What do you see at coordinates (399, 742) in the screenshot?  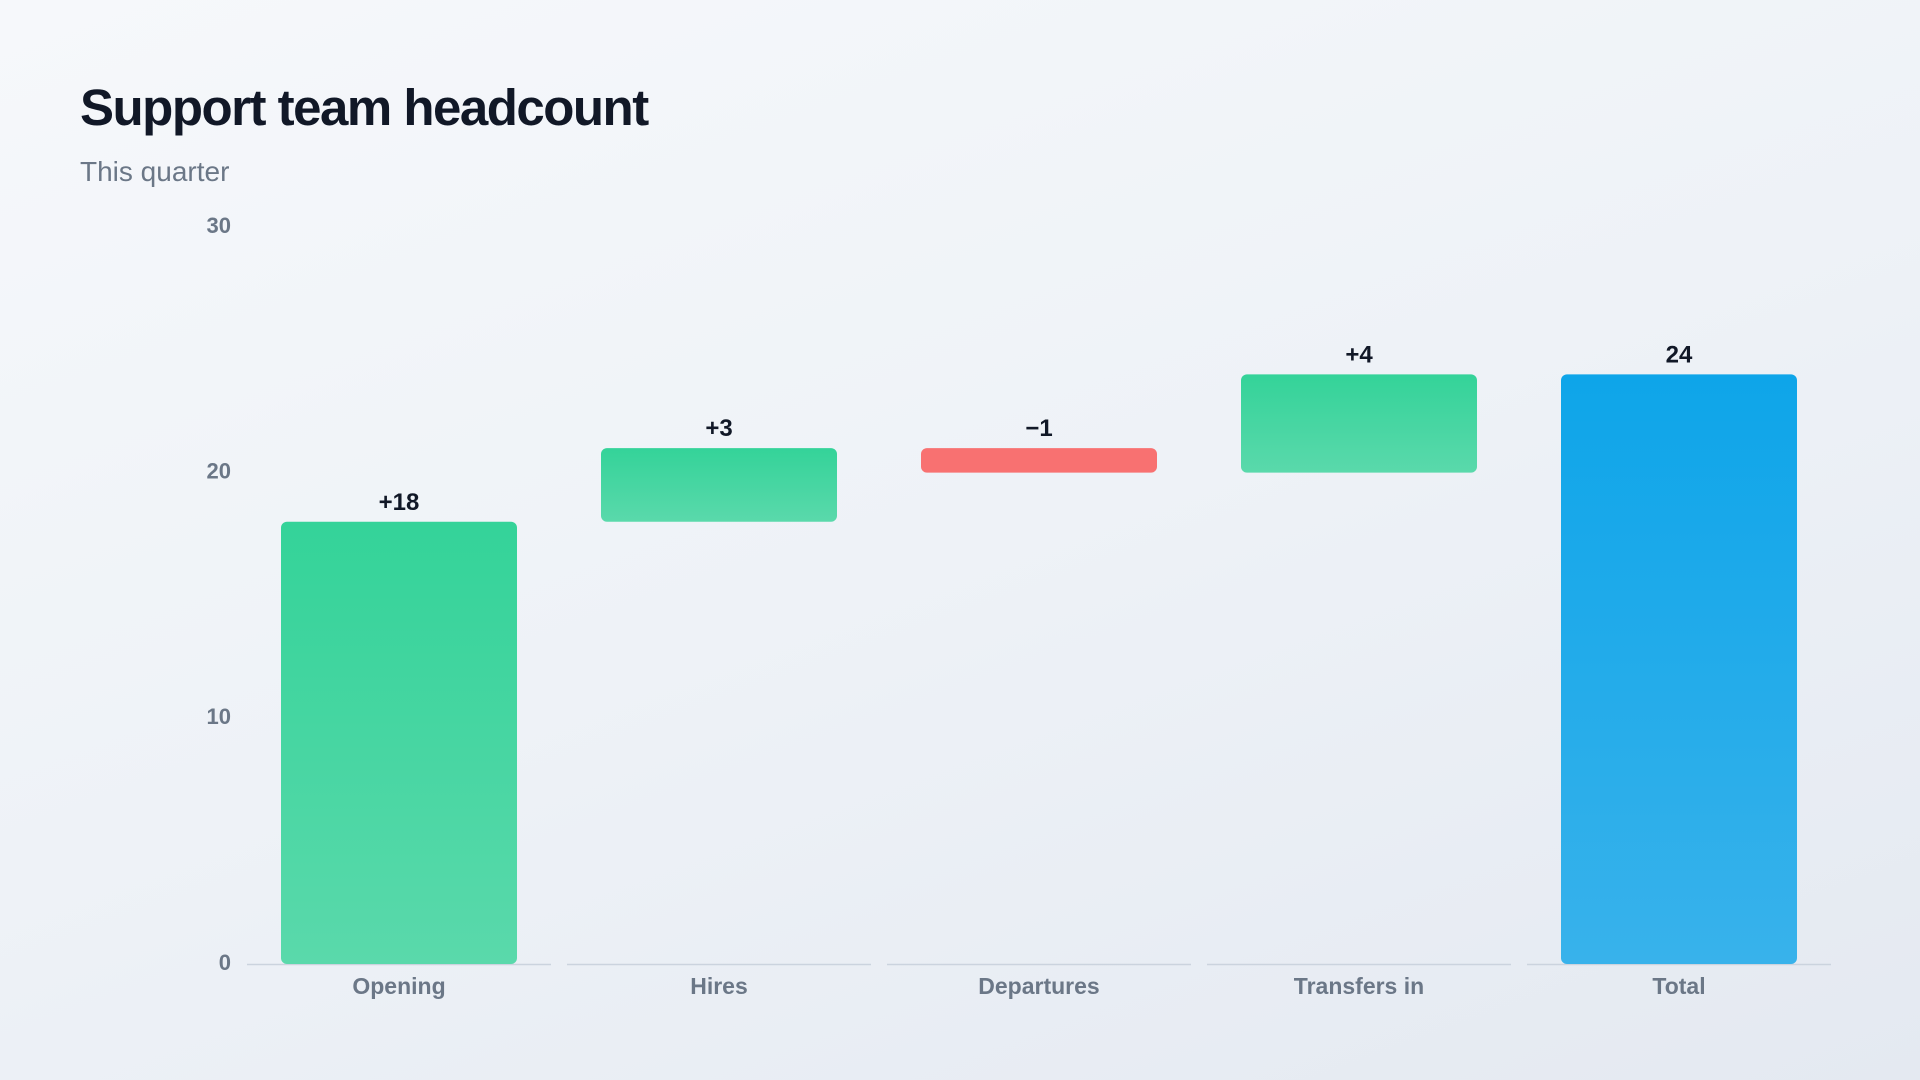 I see `bar-opening` at bounding box center [399, 742].